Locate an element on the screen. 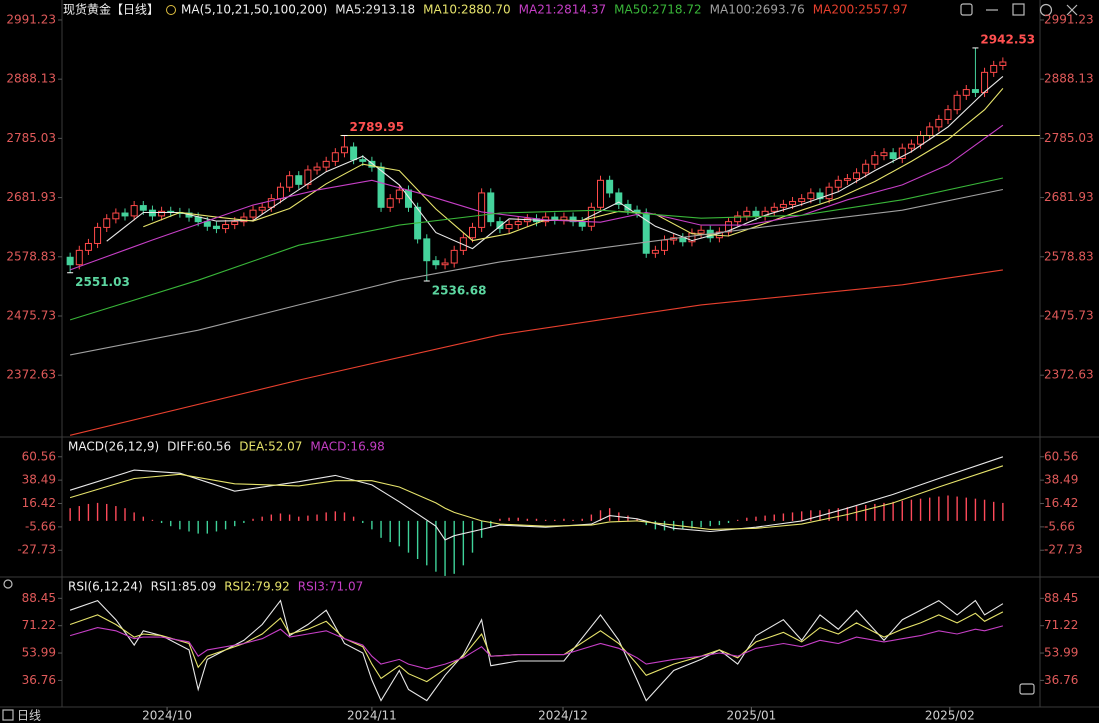 This screenshot has width=1099, height=723. x-tick-label: 2024/12 is located at coordinates (563, 716).